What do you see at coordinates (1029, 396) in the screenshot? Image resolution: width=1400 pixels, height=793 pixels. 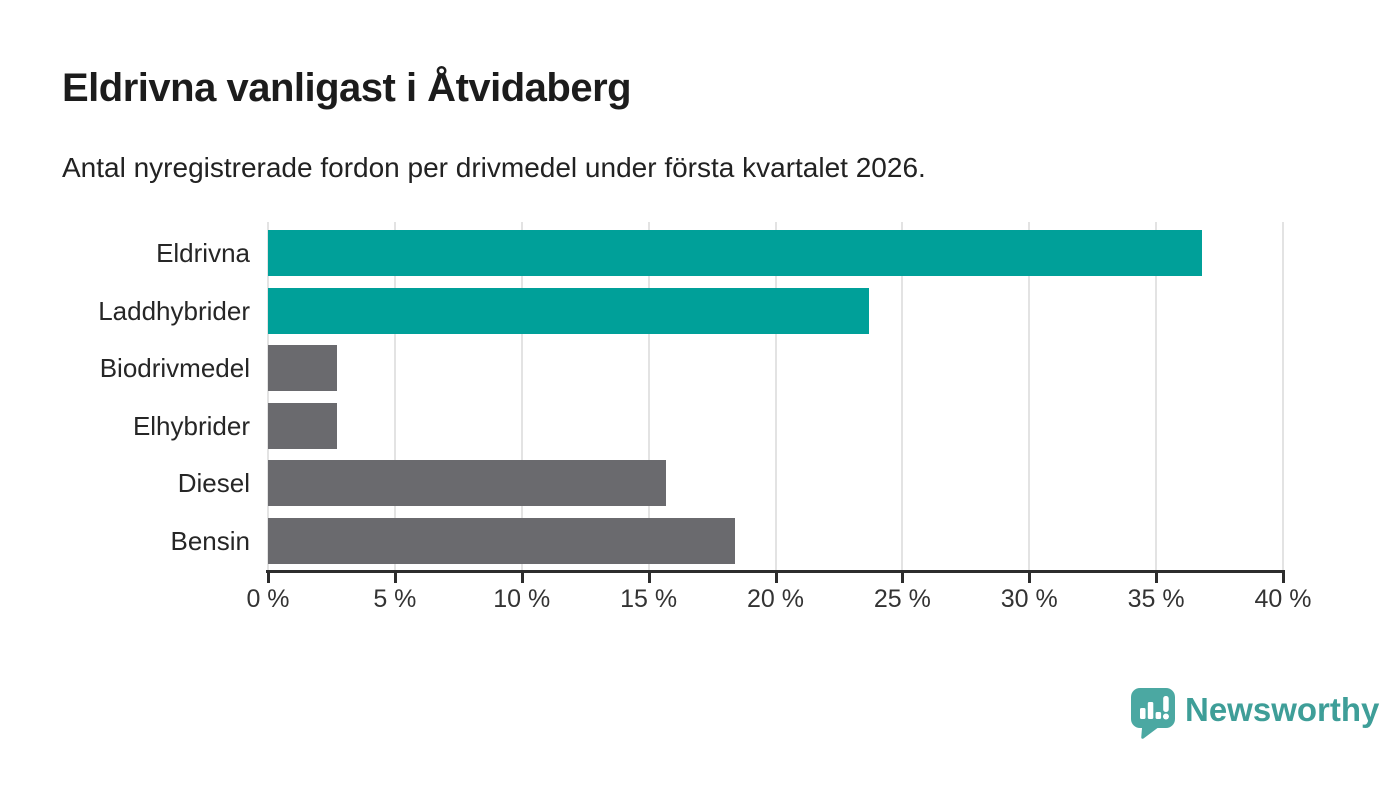 I see `gridline-30-pct` at bounding box center [1029, 396].